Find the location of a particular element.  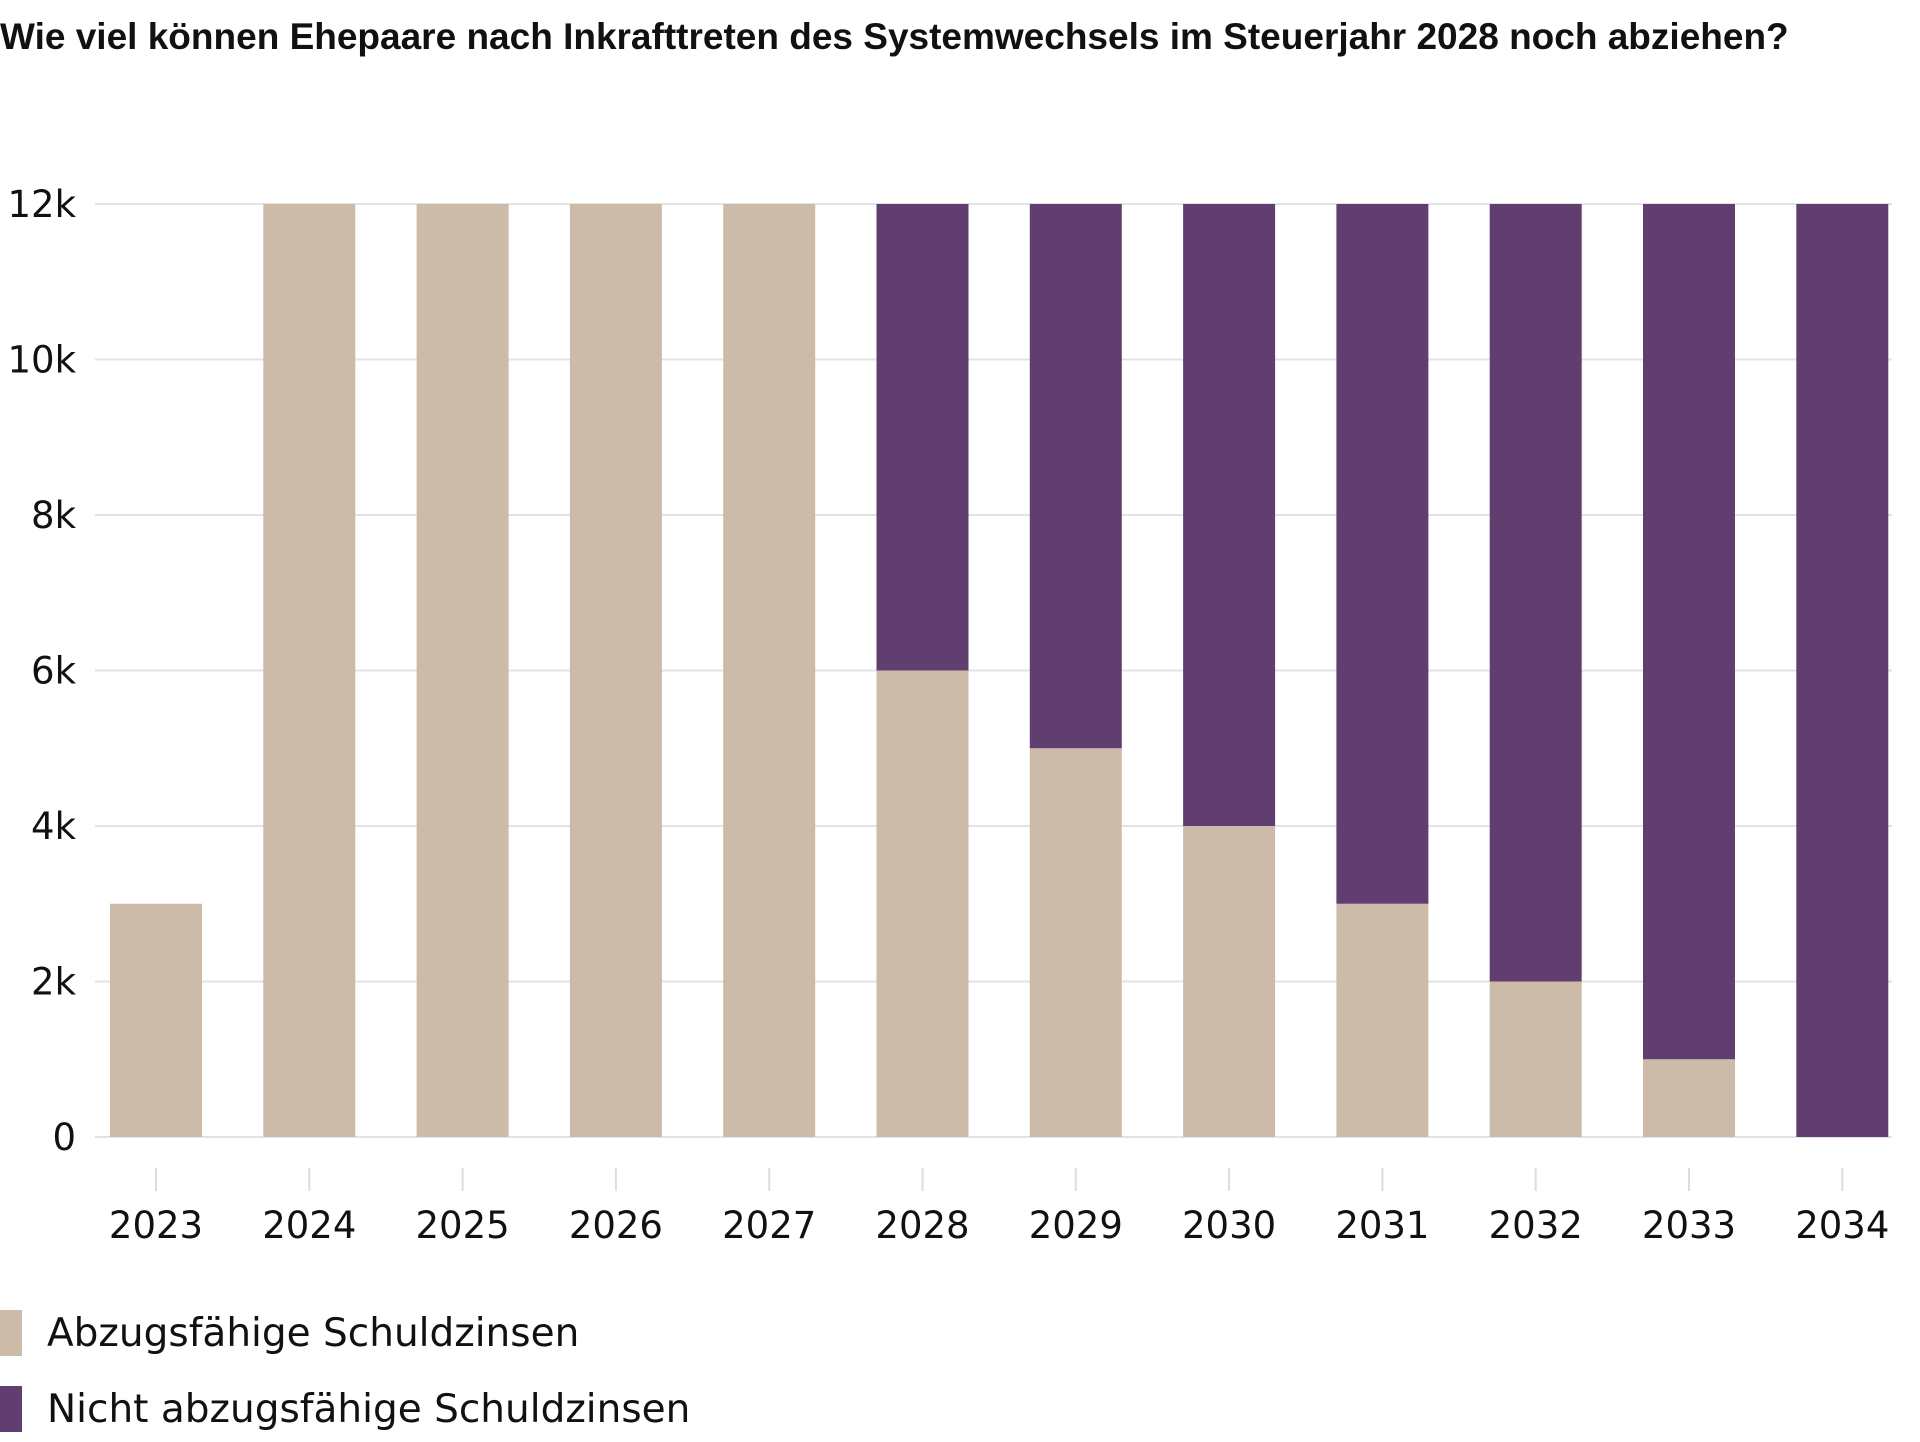

y-tick-label: 4k is located at coordinates (54, 826).